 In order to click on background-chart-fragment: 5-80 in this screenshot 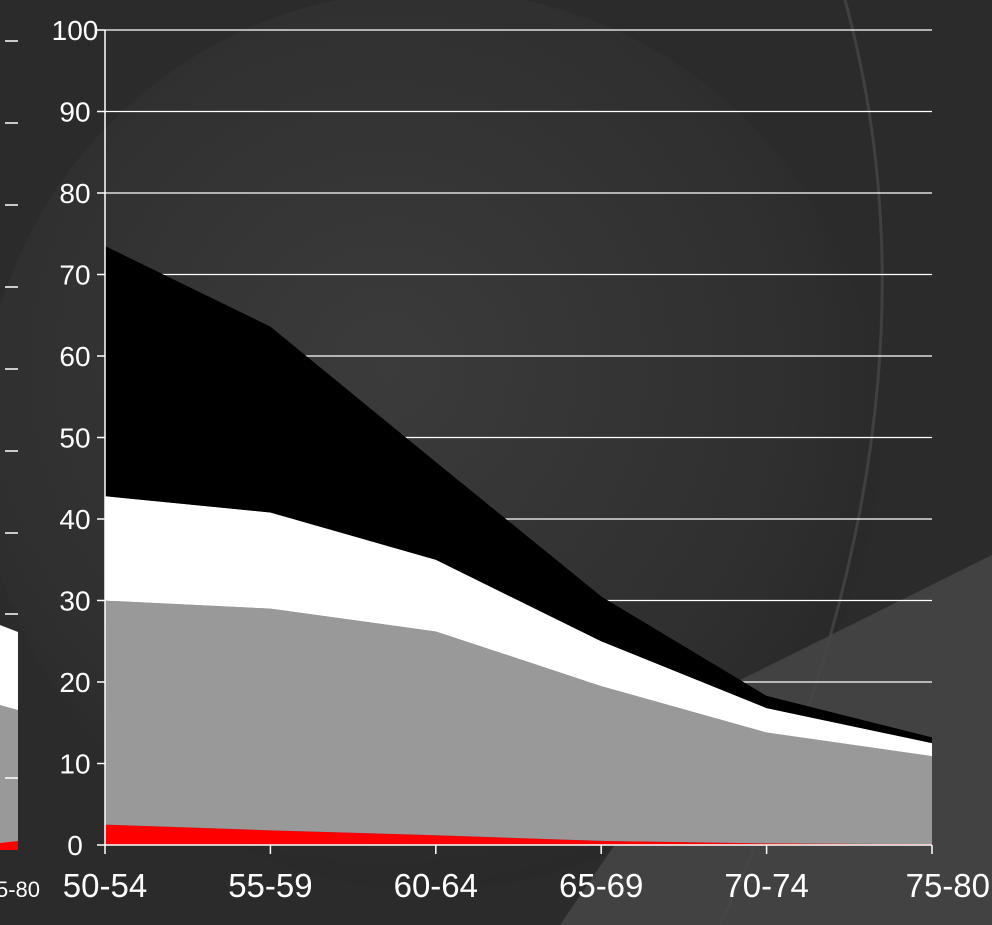, I will do `click(20, 471)`.